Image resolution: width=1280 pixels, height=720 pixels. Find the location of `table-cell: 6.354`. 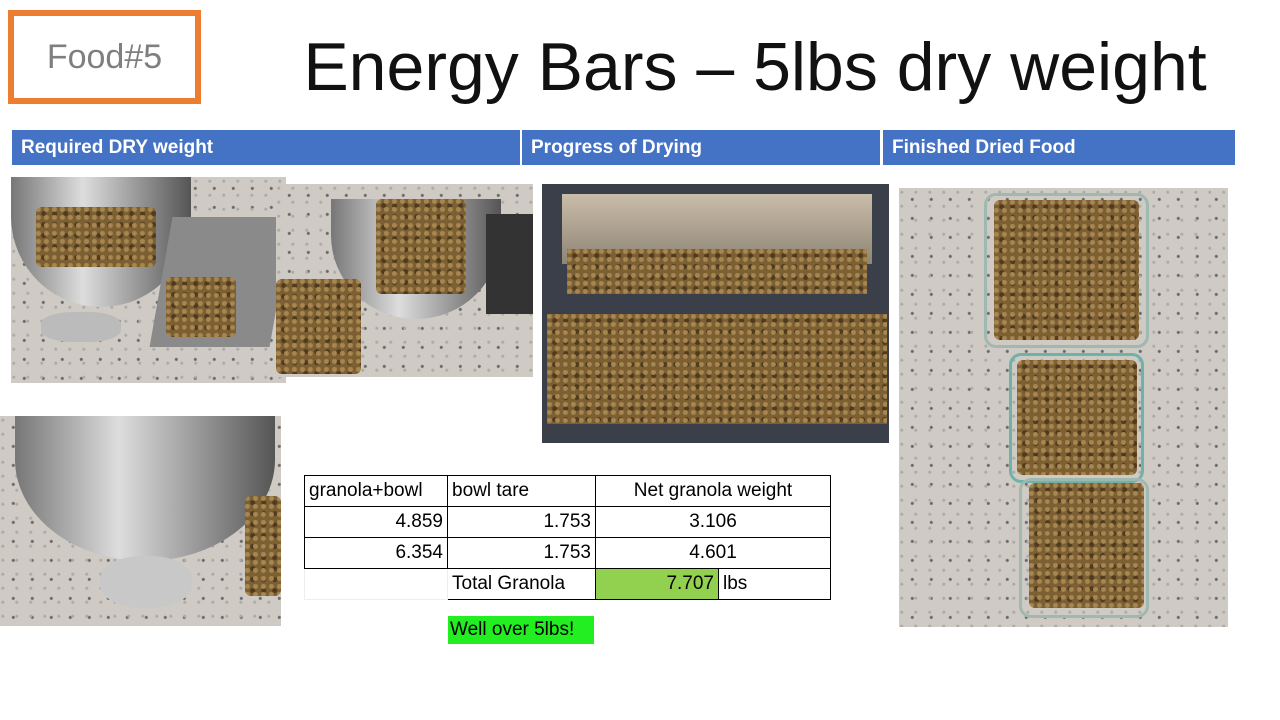

table-cell: 6.354 is located at coordinates (376, 553).